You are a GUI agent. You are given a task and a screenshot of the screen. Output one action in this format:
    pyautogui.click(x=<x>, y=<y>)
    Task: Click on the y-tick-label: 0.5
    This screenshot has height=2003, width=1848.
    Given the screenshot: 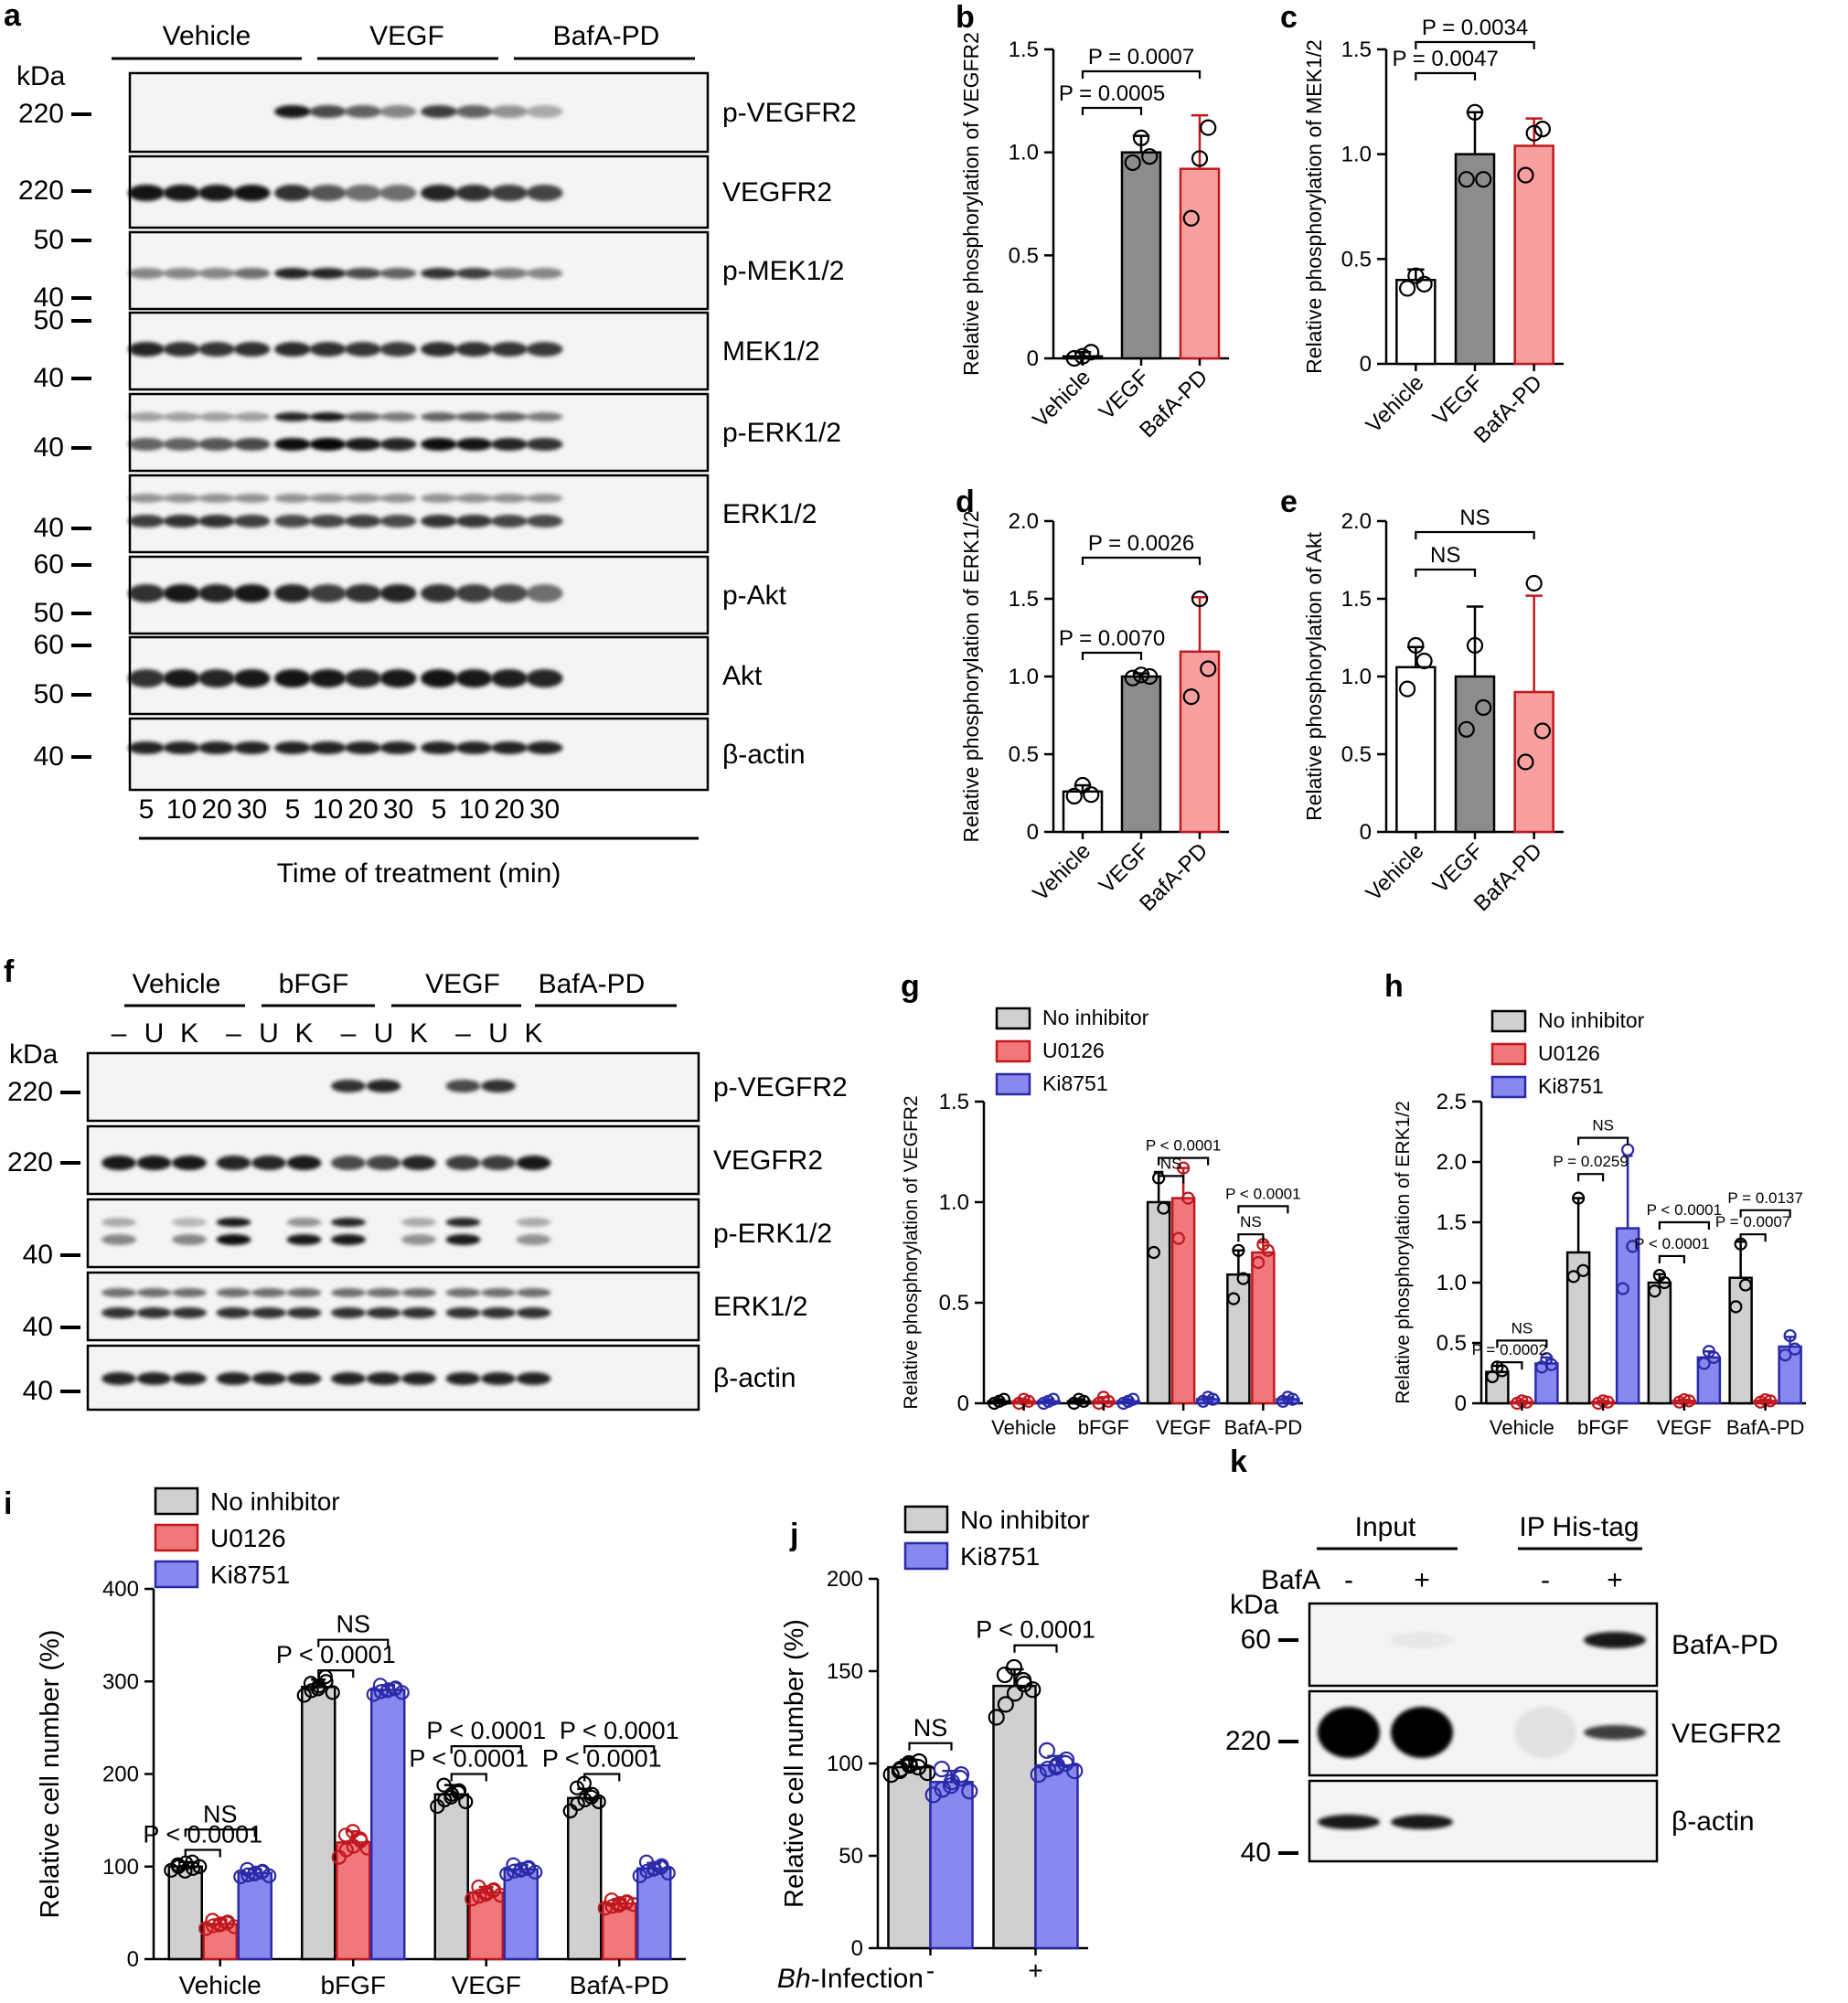 What is the action you would take?
    pyautogui.click(x=1024, y=754)
    